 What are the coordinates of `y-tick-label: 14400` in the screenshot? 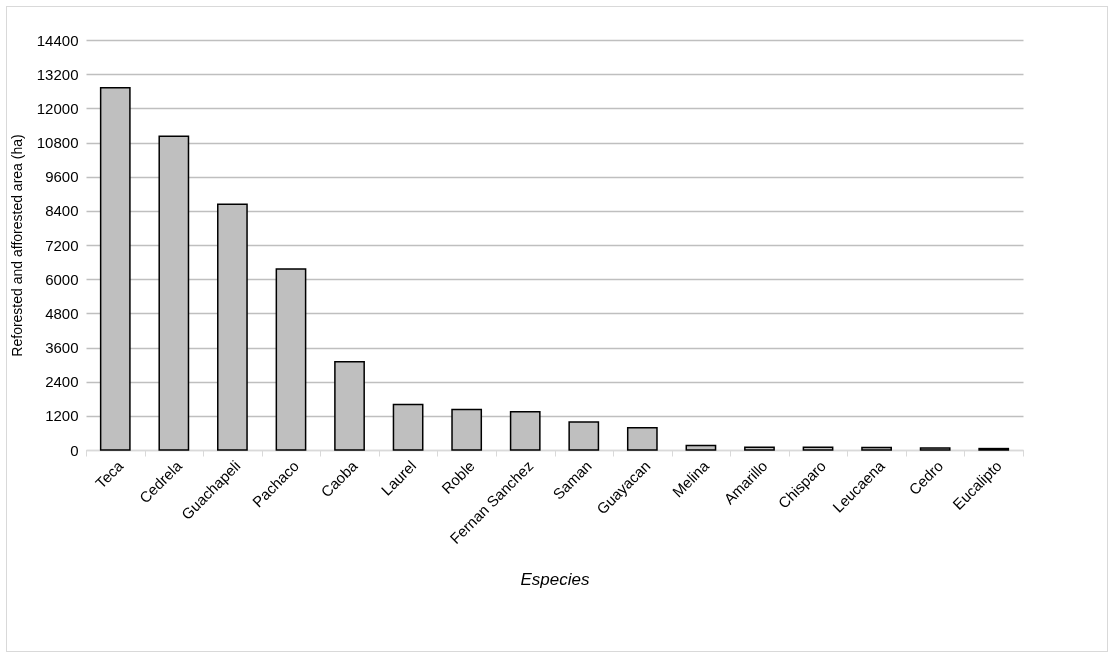 It's located at (57, 40).